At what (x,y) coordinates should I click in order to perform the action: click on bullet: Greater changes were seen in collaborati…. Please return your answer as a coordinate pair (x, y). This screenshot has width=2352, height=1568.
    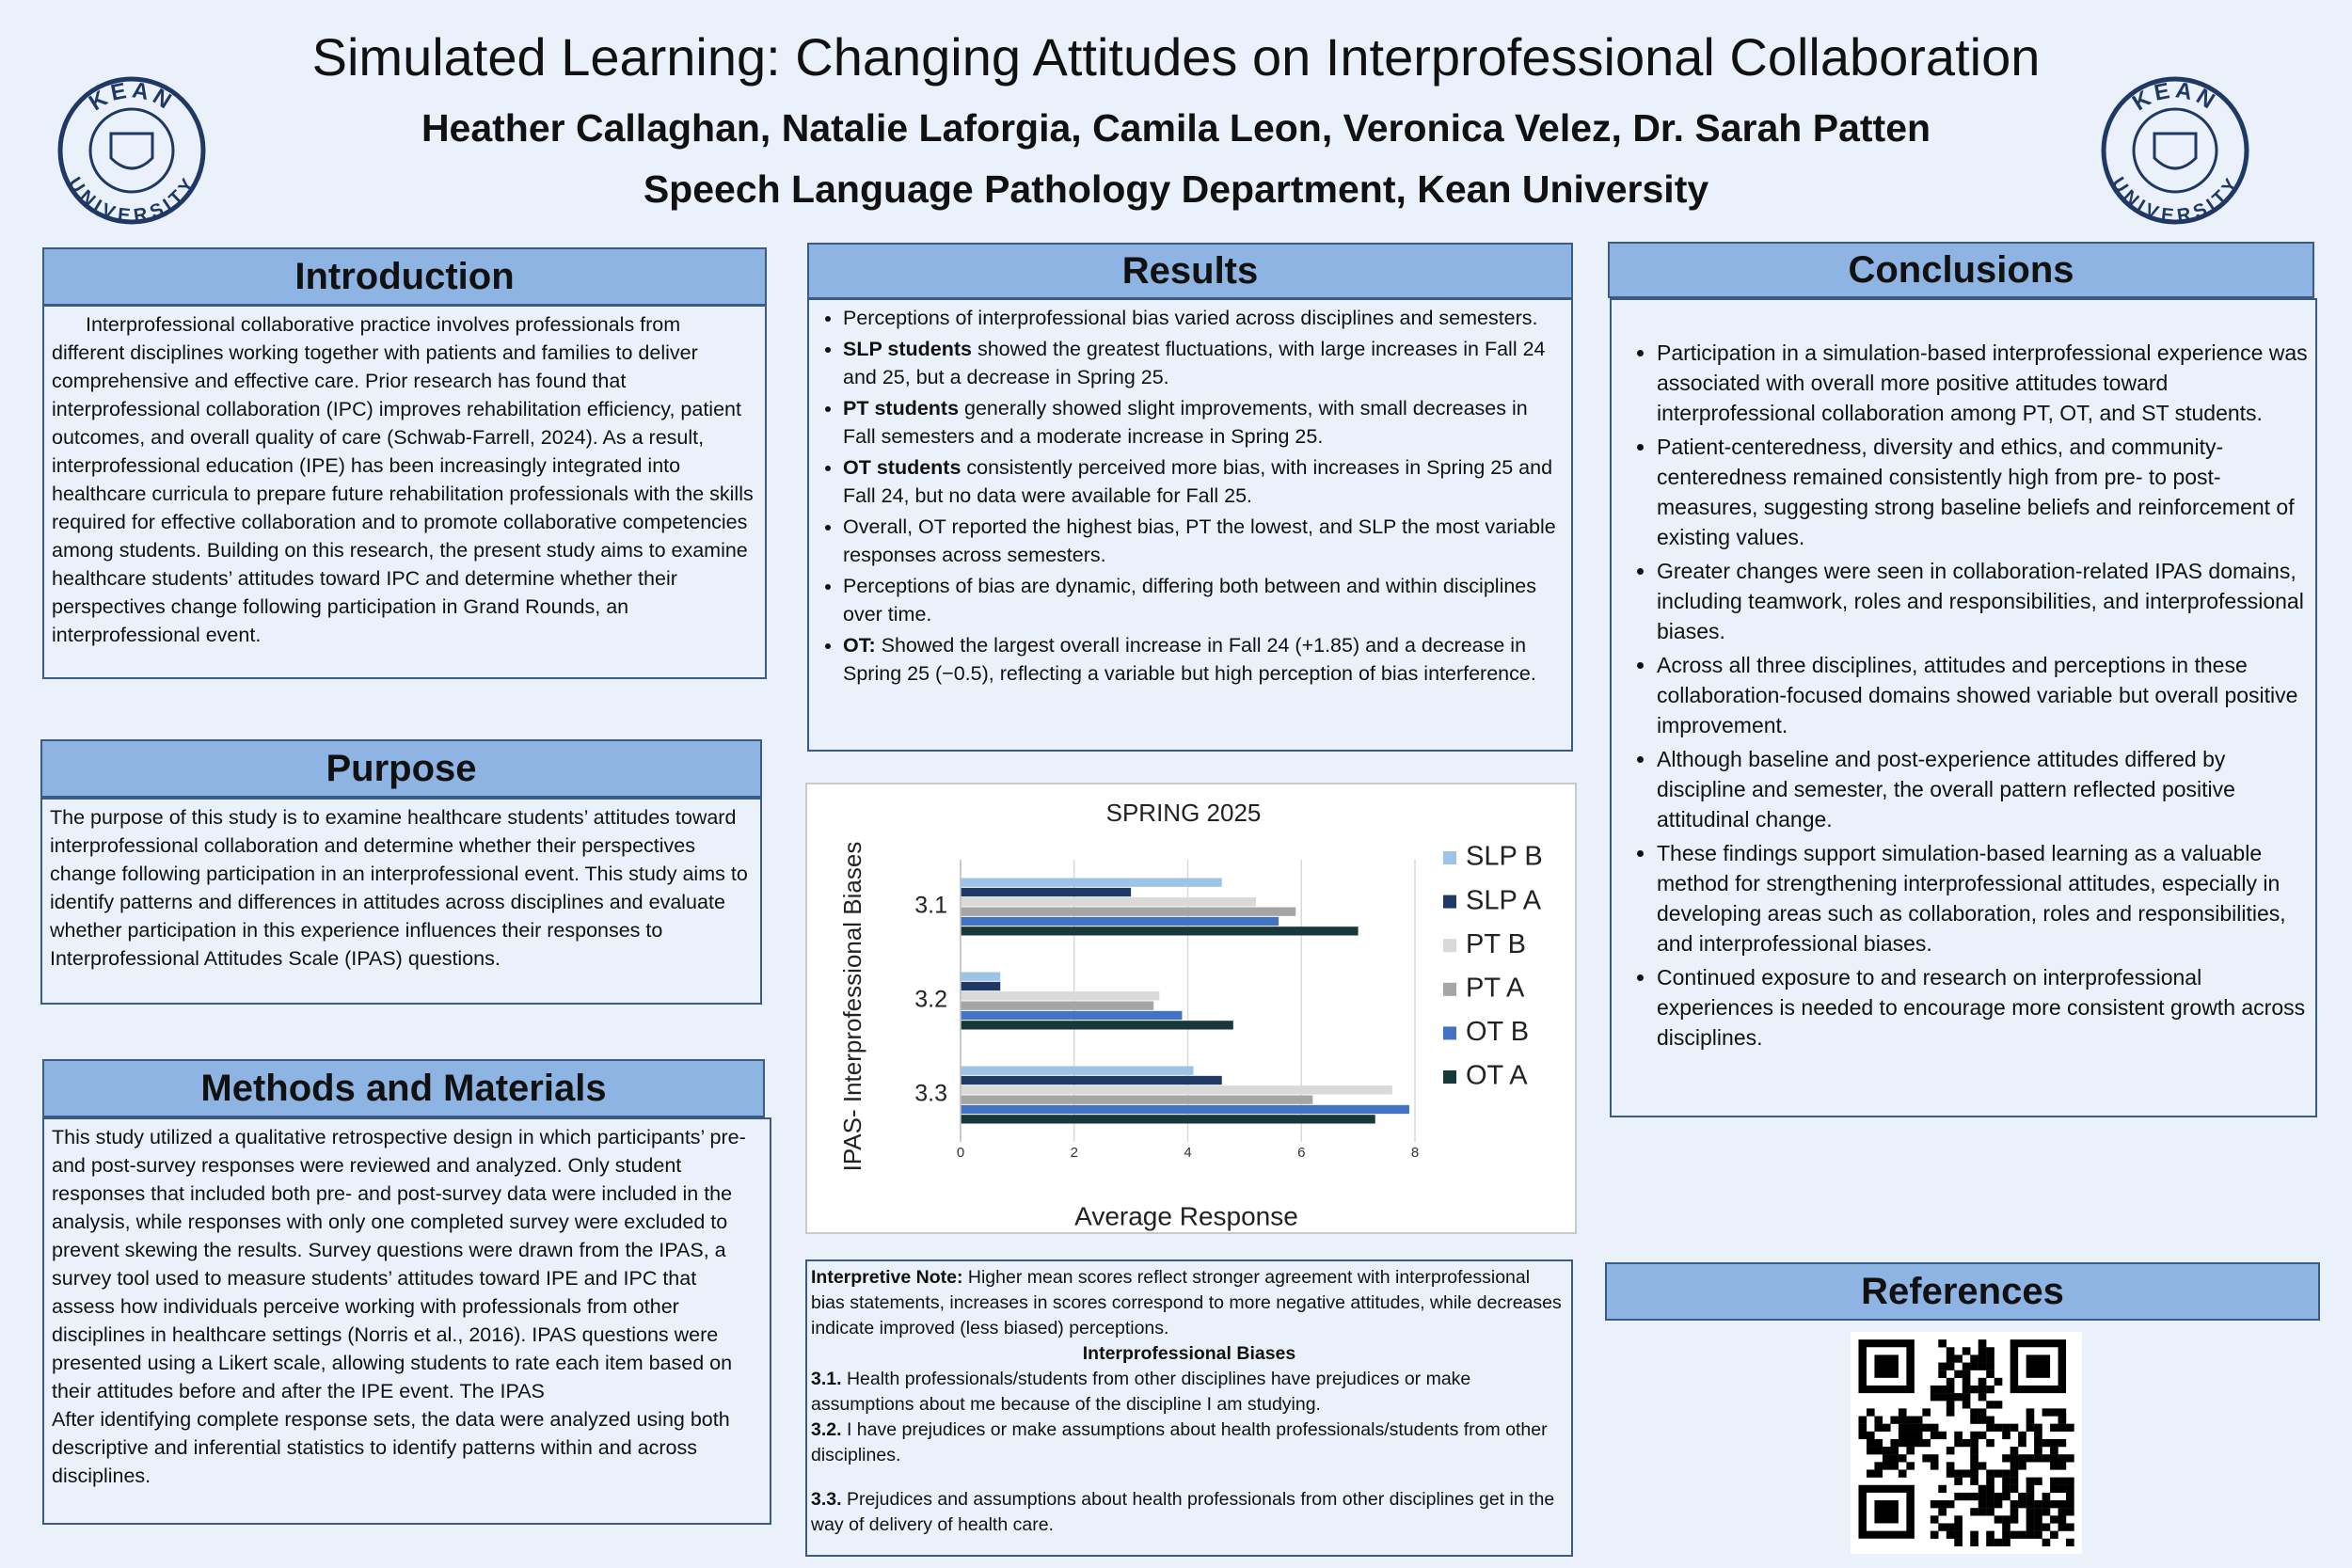
    Looking at the image, I should click on (1982, 601).